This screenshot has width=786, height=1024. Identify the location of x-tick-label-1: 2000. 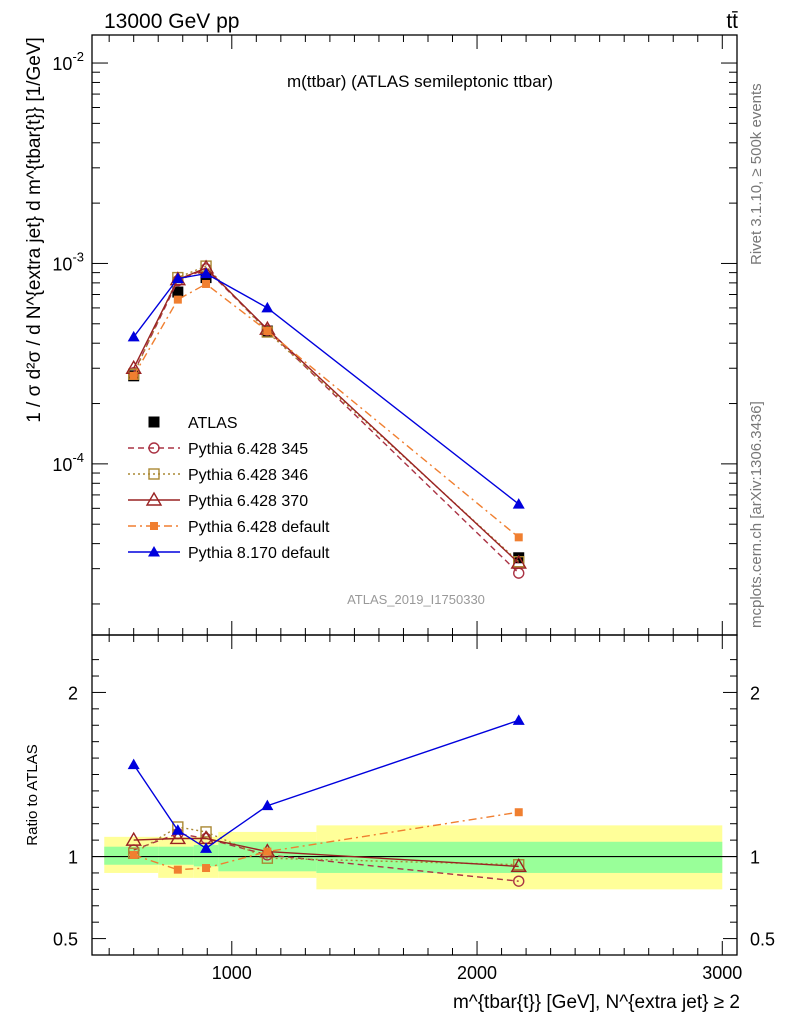
(477, 973).